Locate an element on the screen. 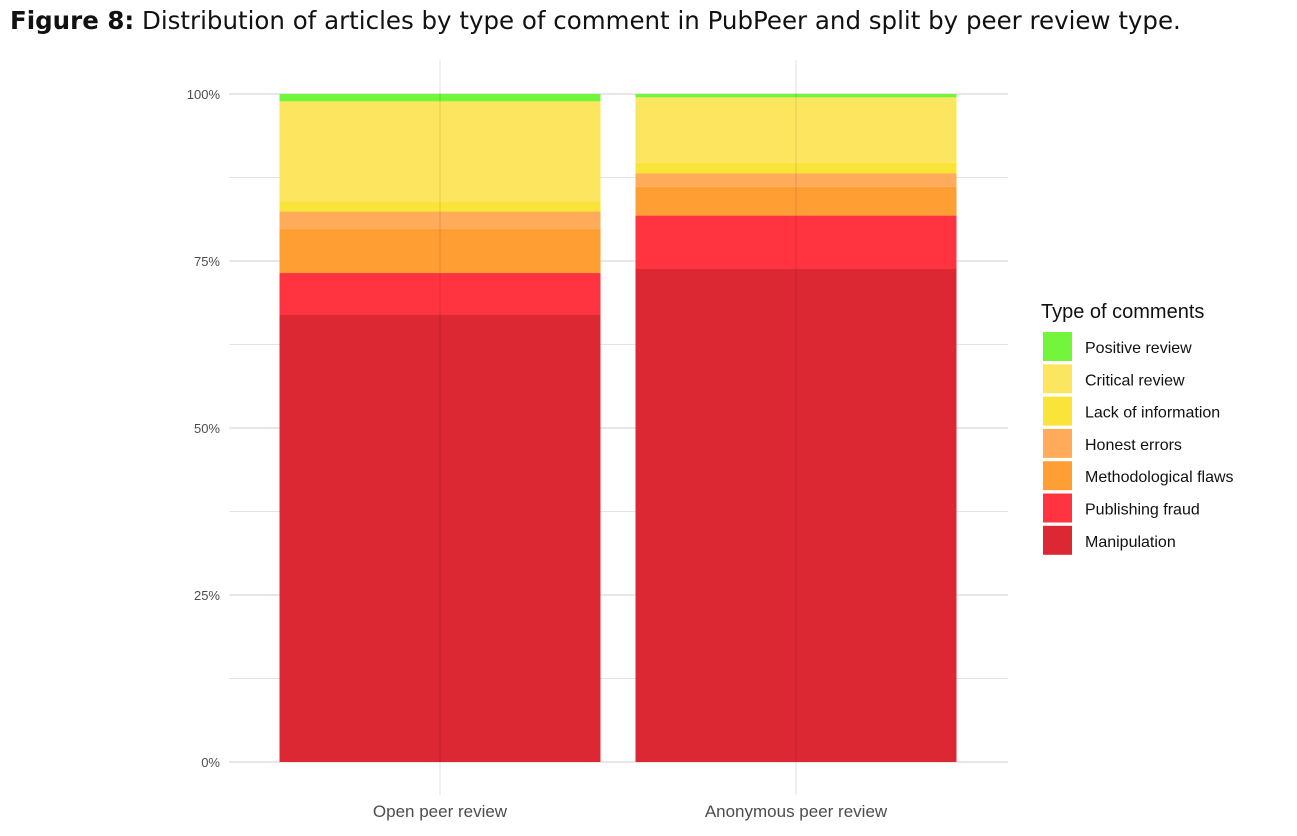 The height and width of the screenshot is (836, 1297). y-tick-label: 100% is located at coordinates (204, 94).